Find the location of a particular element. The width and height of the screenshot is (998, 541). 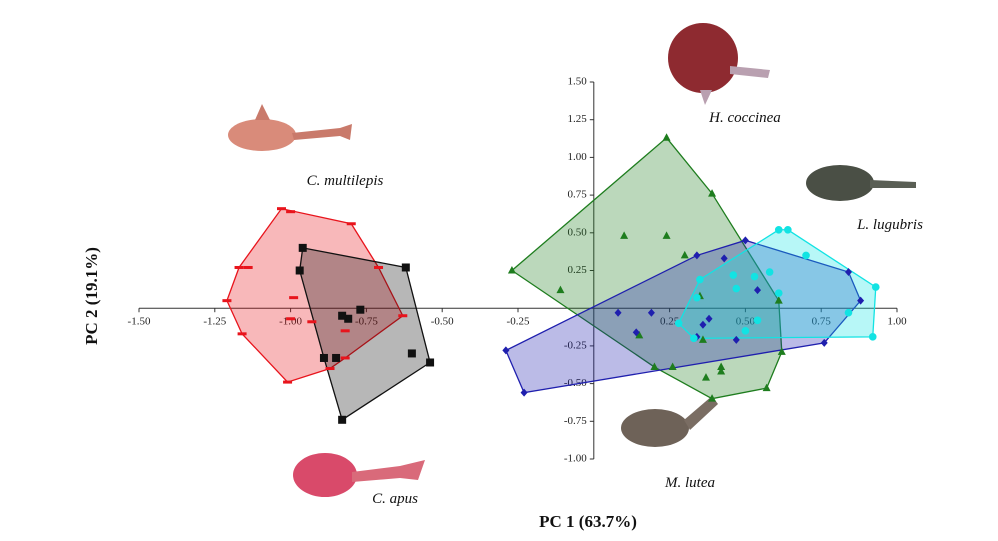

species-label: H. coccinea is located at coordinates (744, 118).